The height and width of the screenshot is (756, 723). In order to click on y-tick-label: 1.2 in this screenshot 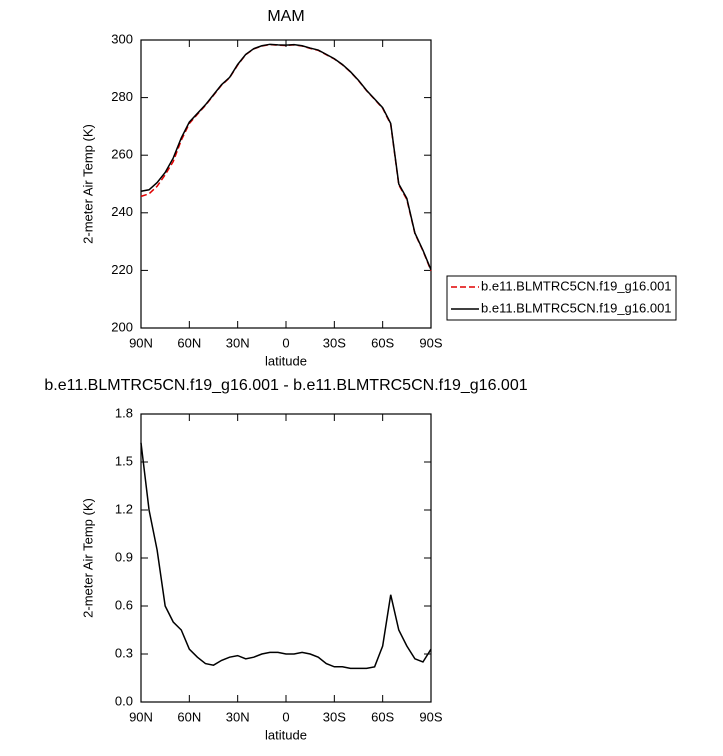, I will do `click(124, 508)`.